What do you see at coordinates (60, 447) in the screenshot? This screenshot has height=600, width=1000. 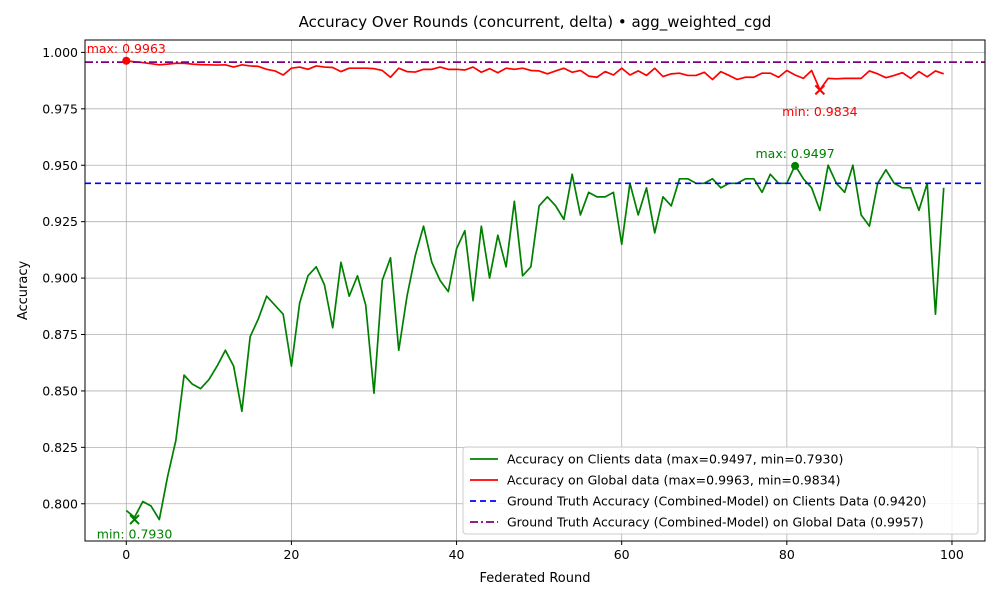 I see `y-tick-label: 0.825` at bounding box center [60, 447].